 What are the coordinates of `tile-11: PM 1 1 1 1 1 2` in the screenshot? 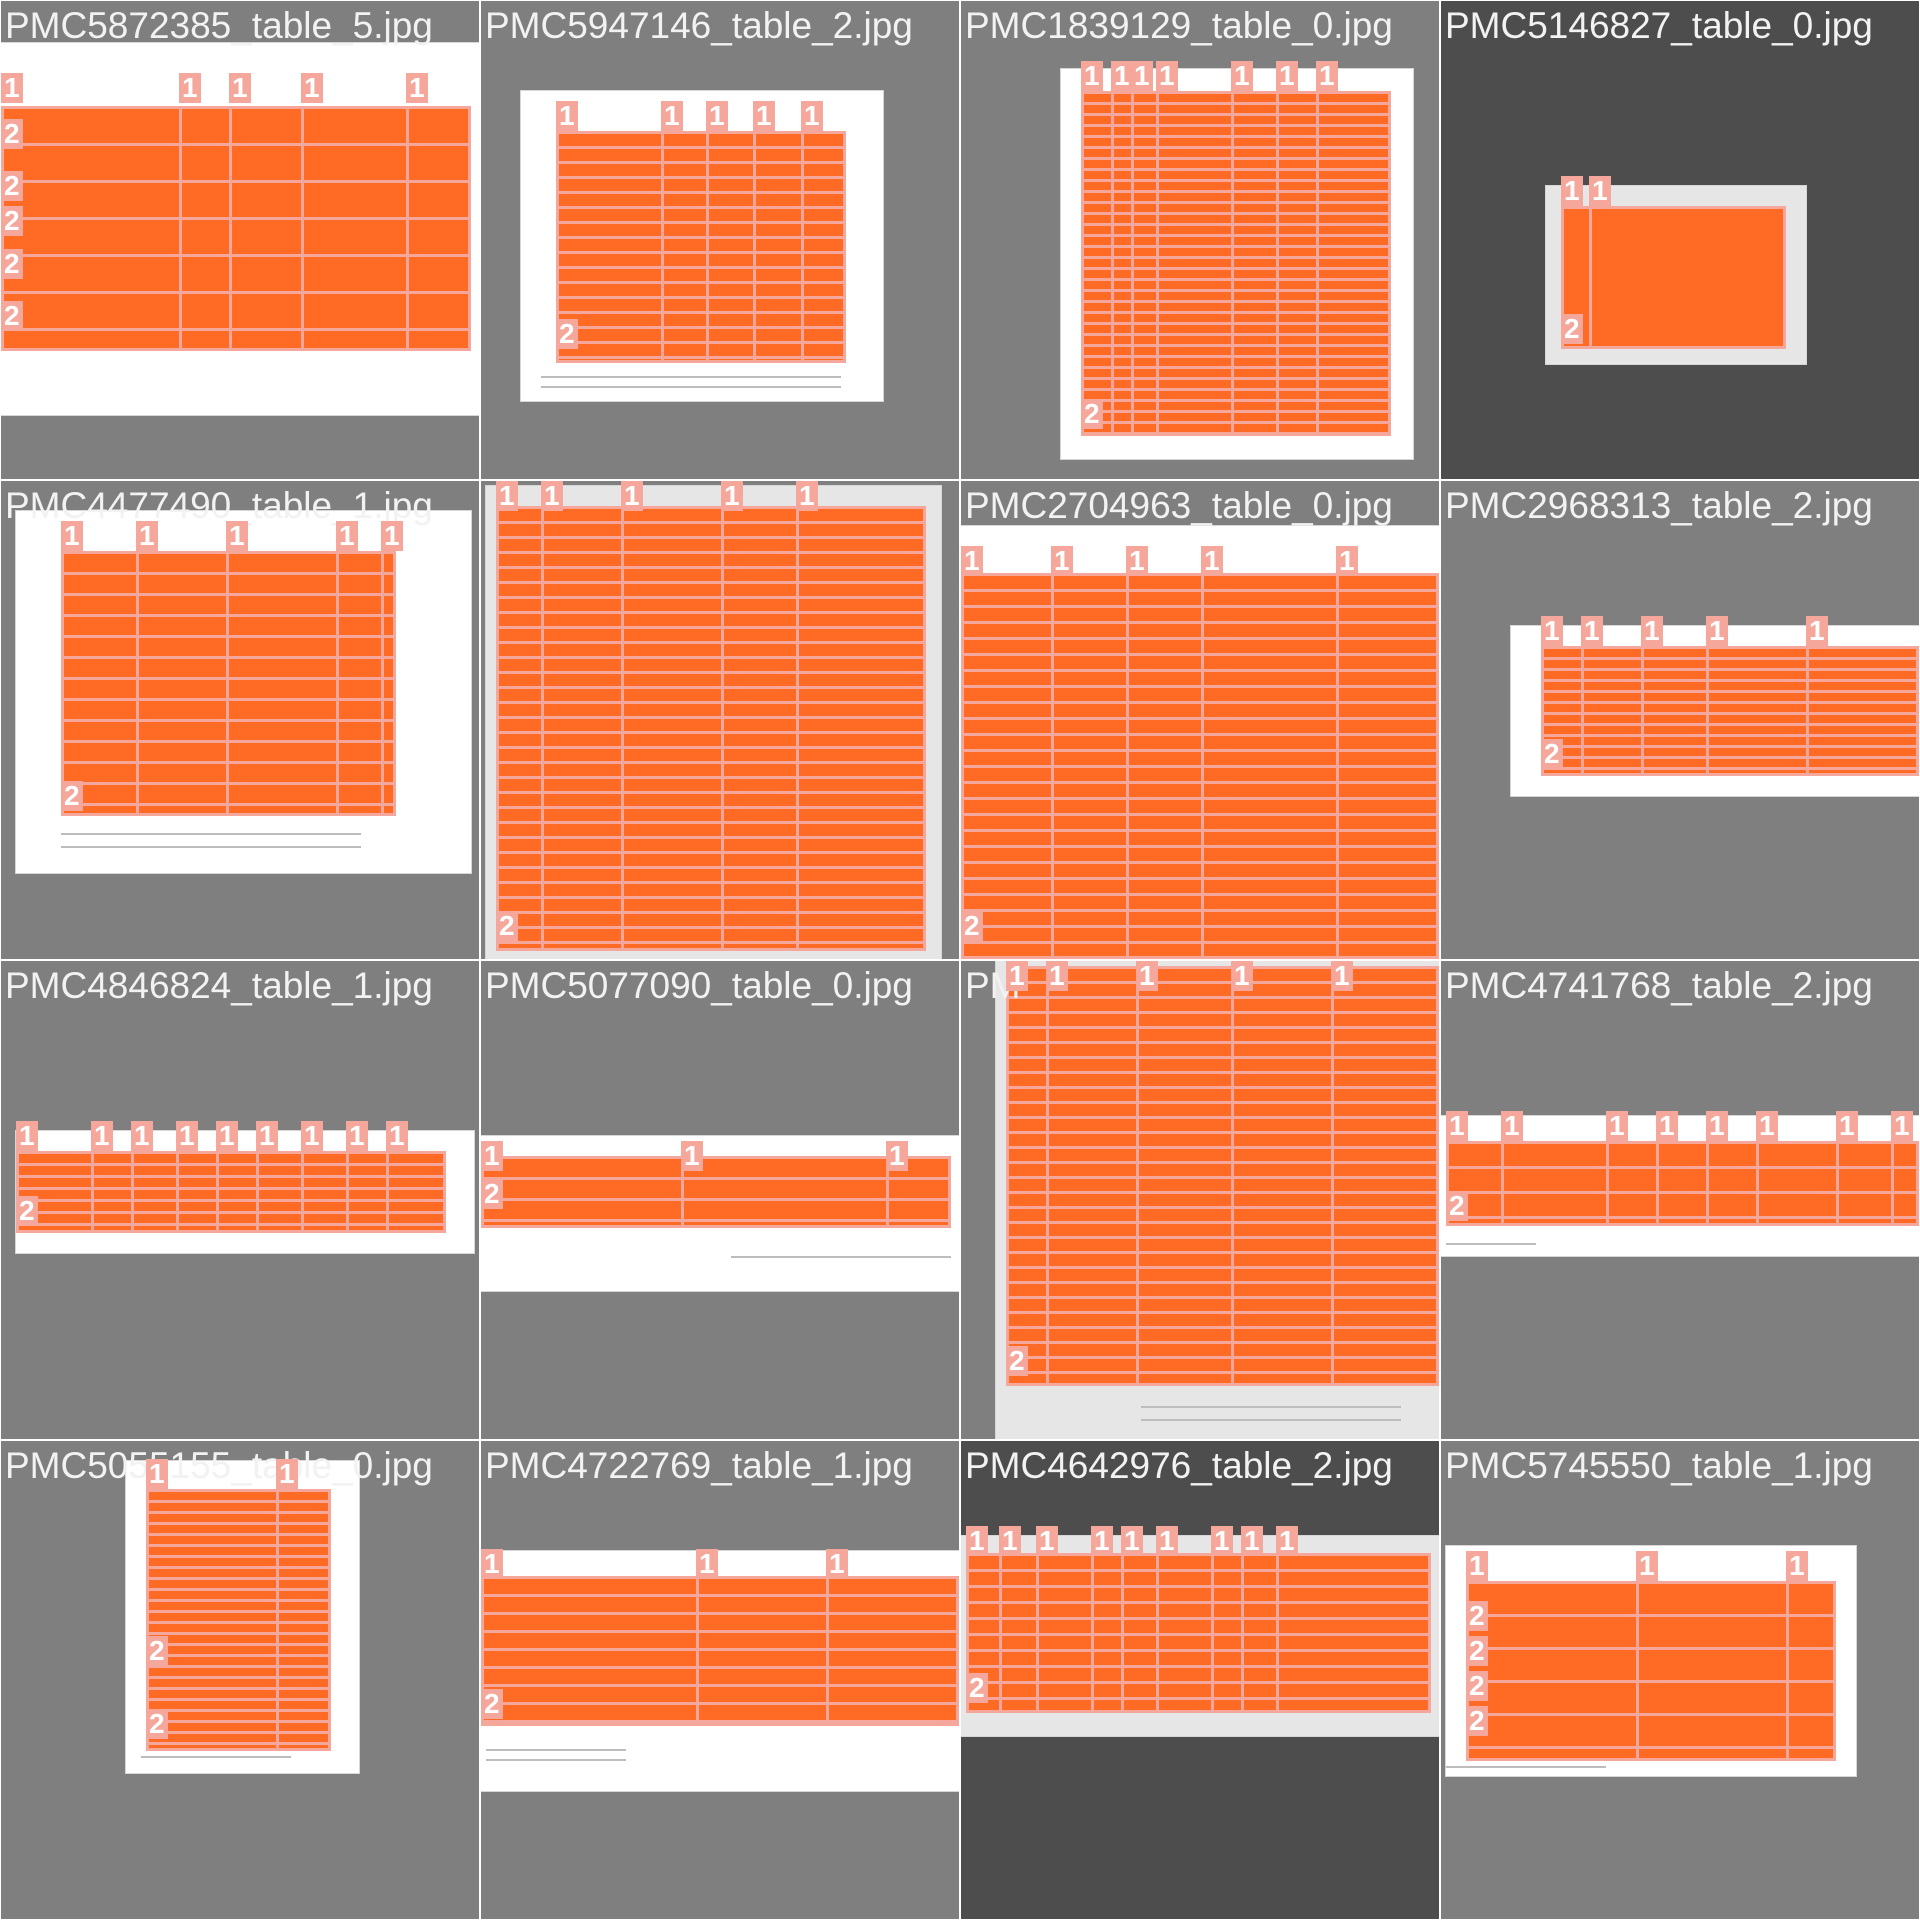 It's located at (1200, 1200).